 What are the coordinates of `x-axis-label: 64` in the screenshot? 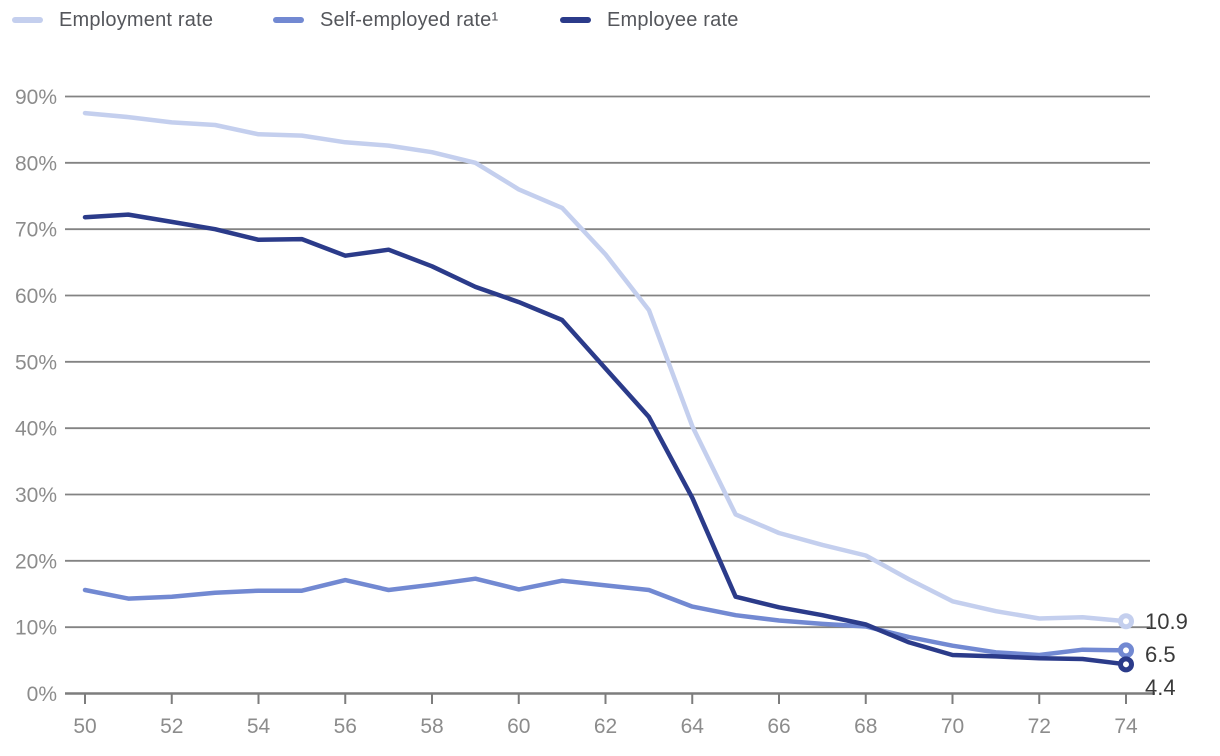 It's located at (693, 726).